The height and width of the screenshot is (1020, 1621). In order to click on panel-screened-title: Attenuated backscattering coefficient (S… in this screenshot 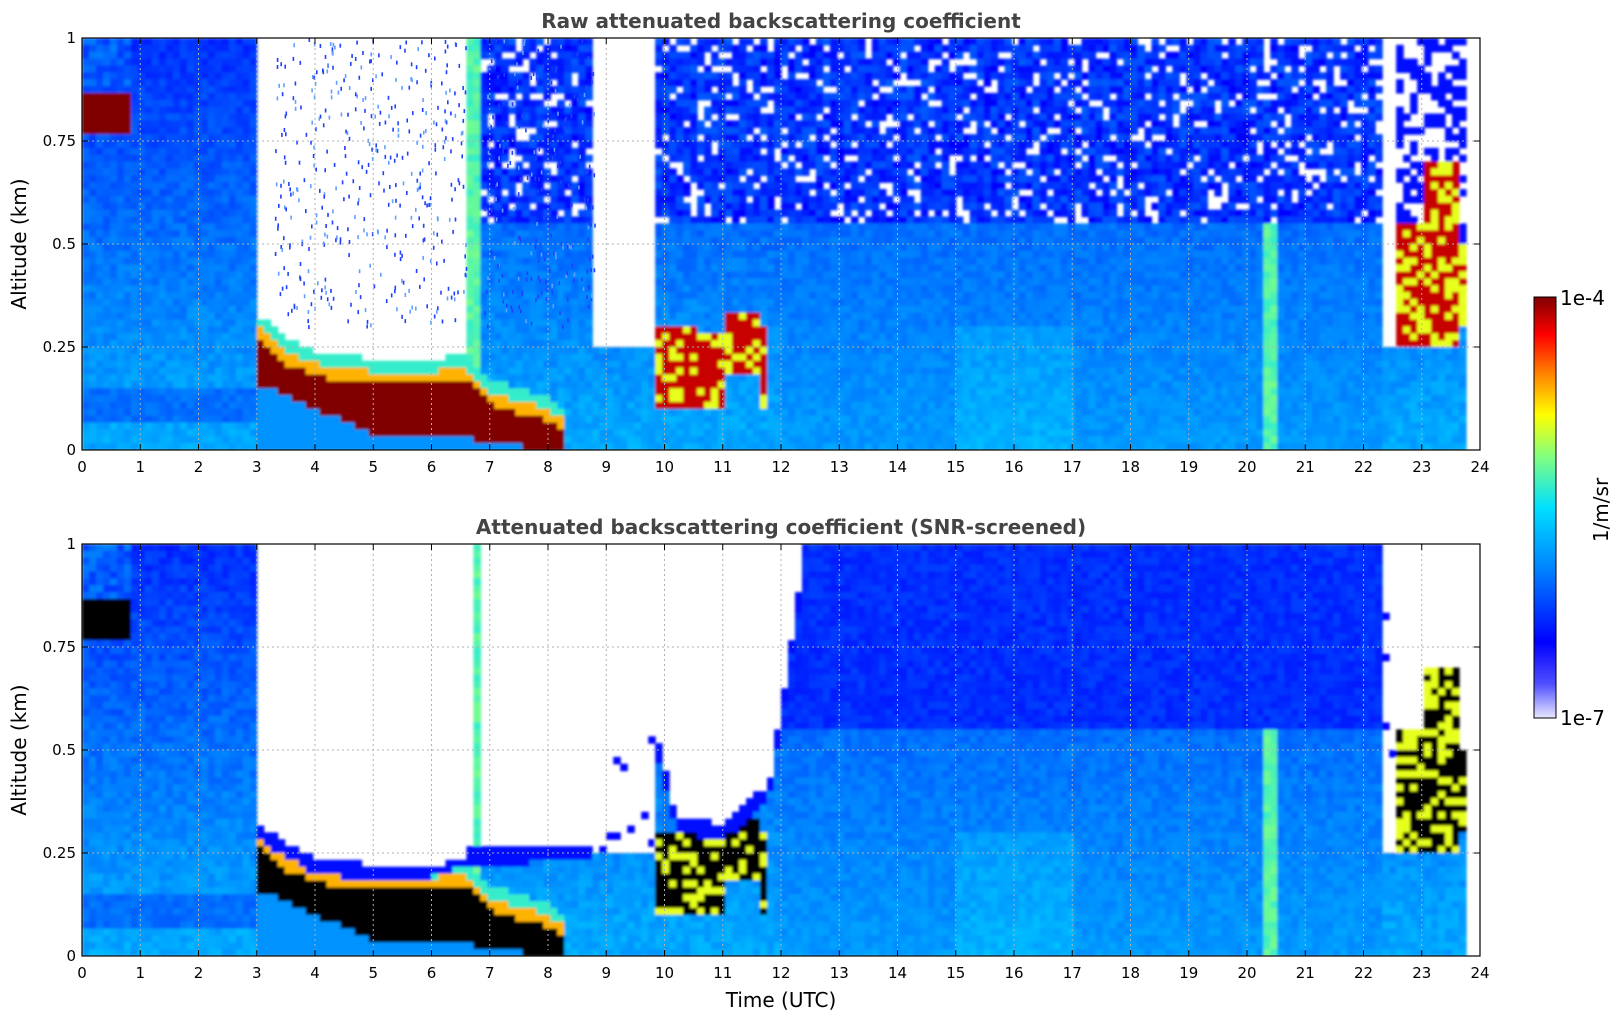, I will do `click(781, 527)`.